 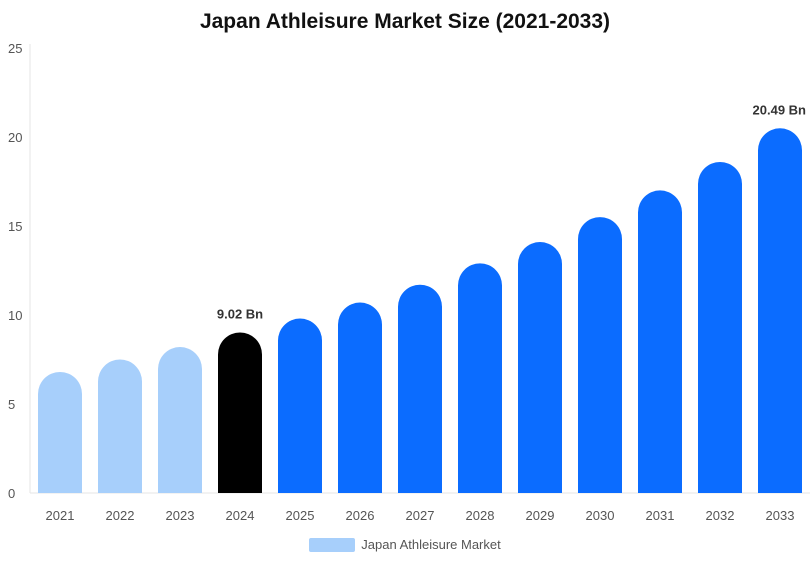 What do you see at coordinates (405, 21) in the screenshot?
I see `chart-title: Japan Athleisure Market Size (2021-2033)` at bounding box center [405, 21].